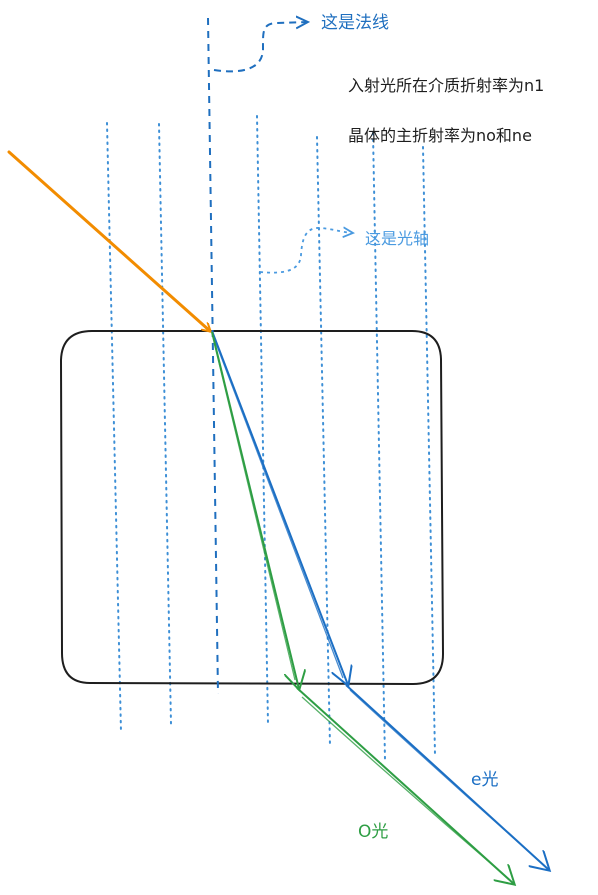 This screenshot has width=598, height=895. Describe the element at coordinates (306, 251) in the screenshot. I see `optic-axis-pointer-arrow` at that location.